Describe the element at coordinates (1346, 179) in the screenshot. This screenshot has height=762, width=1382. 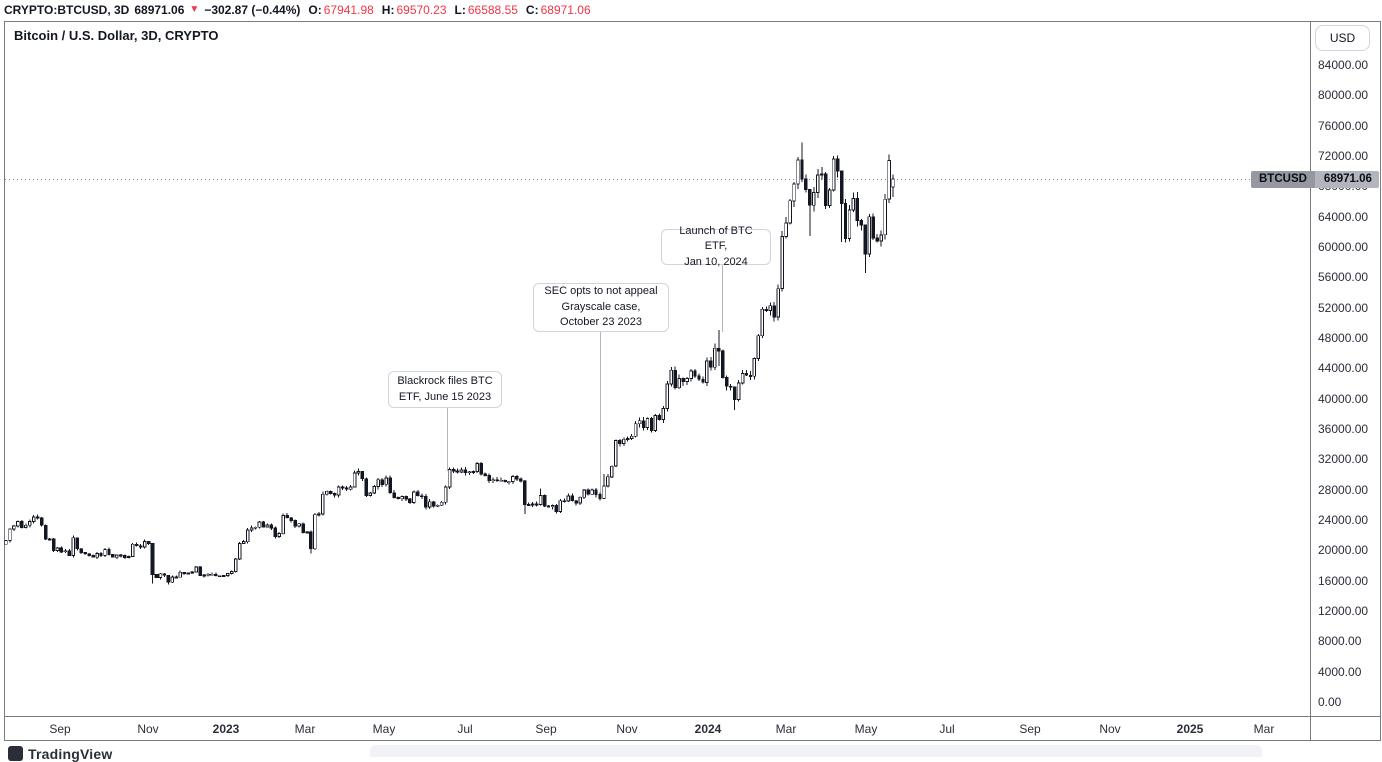
I see `last-price-label-value: 68971.06` at that location.